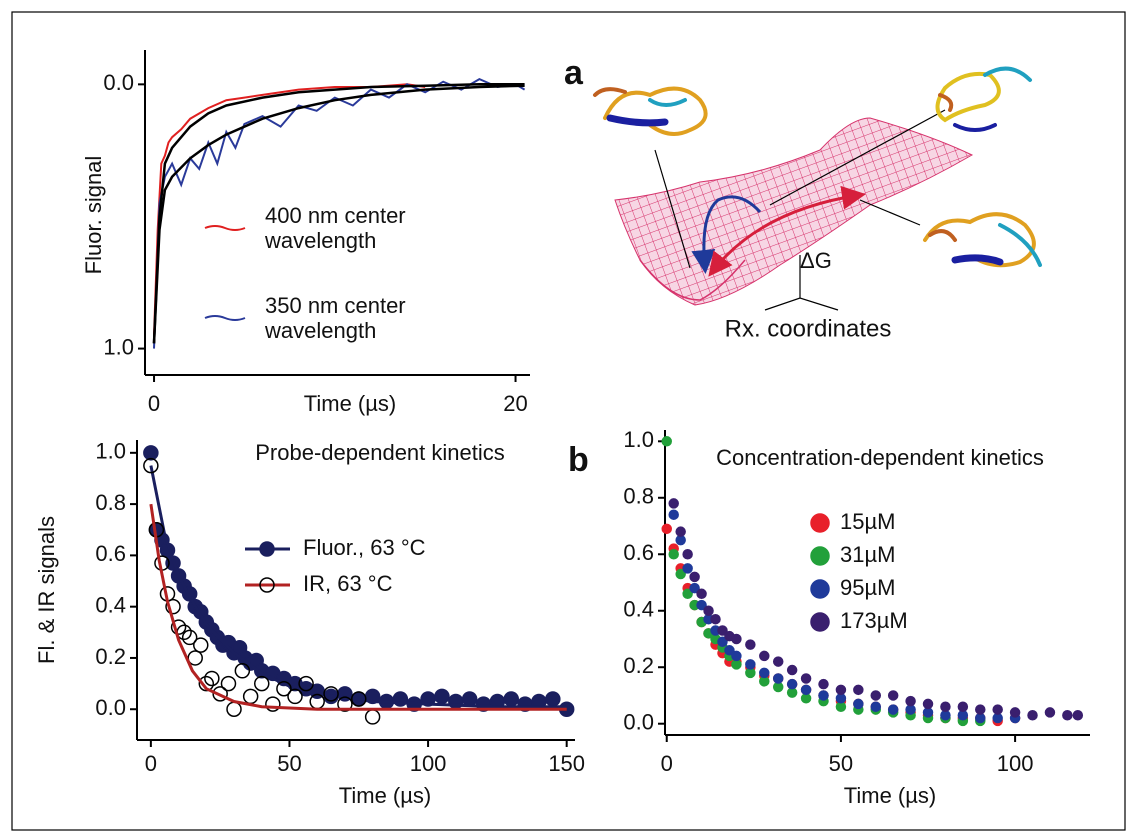  What do you see at coordinates (817, 167) in the screenshot?
I see `protein-structures` at bounding box center [817, 167].